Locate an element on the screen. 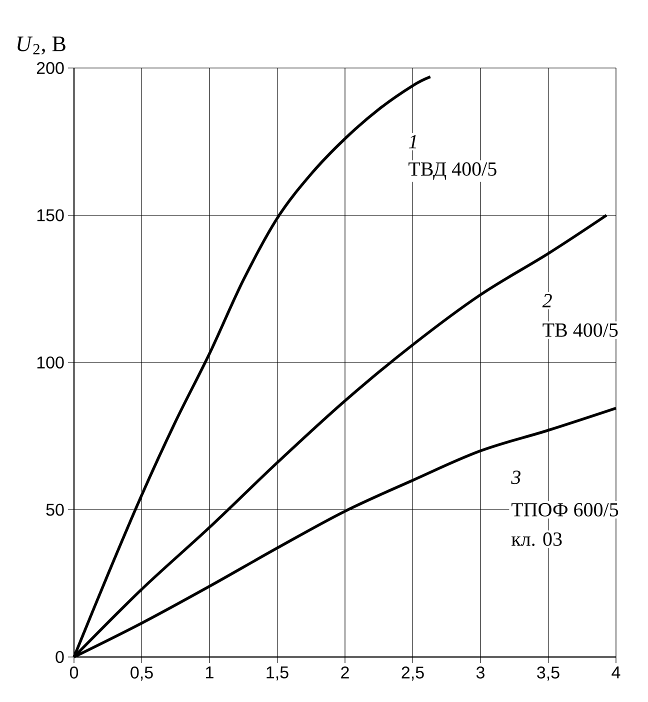  x-tick-label: 3 is located at coordinates (480, 672).